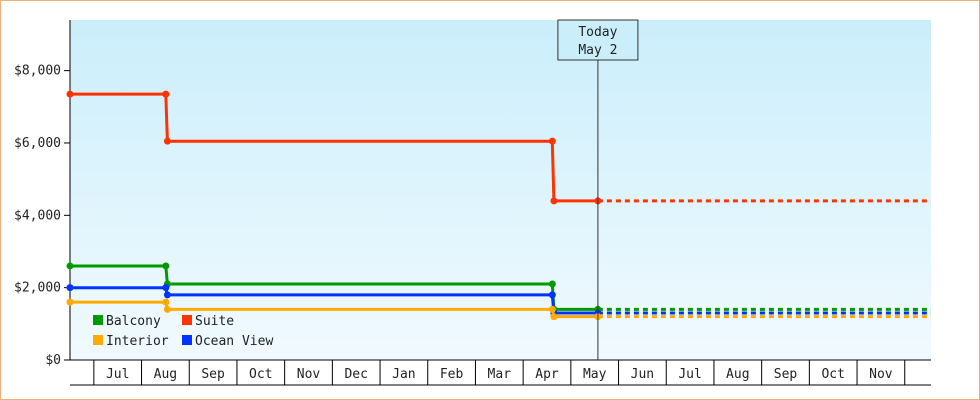  Describe the element at coordinates (37, 143) in the screenshot. I see `y-tick-label: $6,000` at that location.